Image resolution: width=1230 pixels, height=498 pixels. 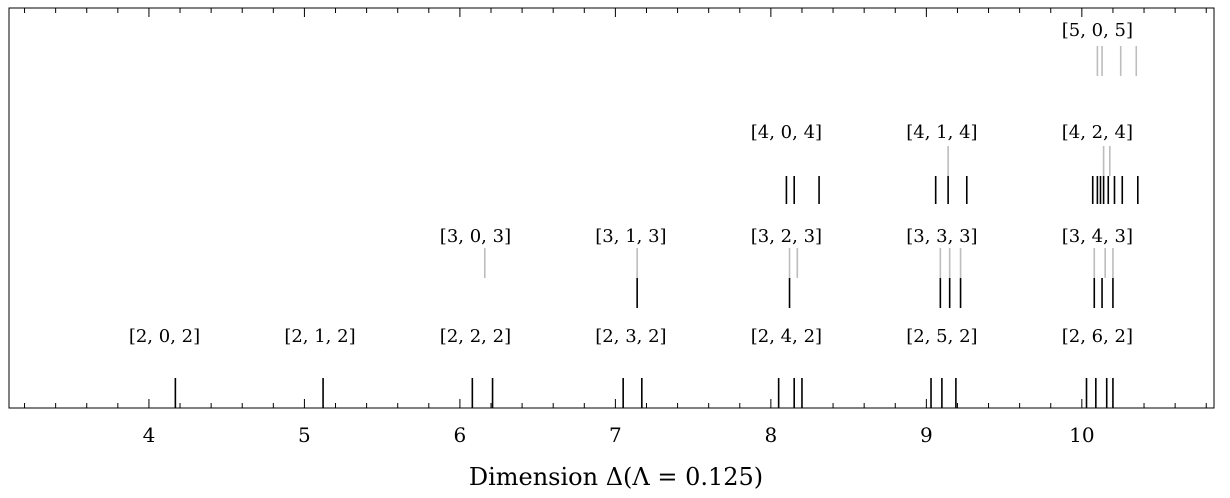 I want to click on group-label: [2, 0, 2], so click(x=164, y=336).